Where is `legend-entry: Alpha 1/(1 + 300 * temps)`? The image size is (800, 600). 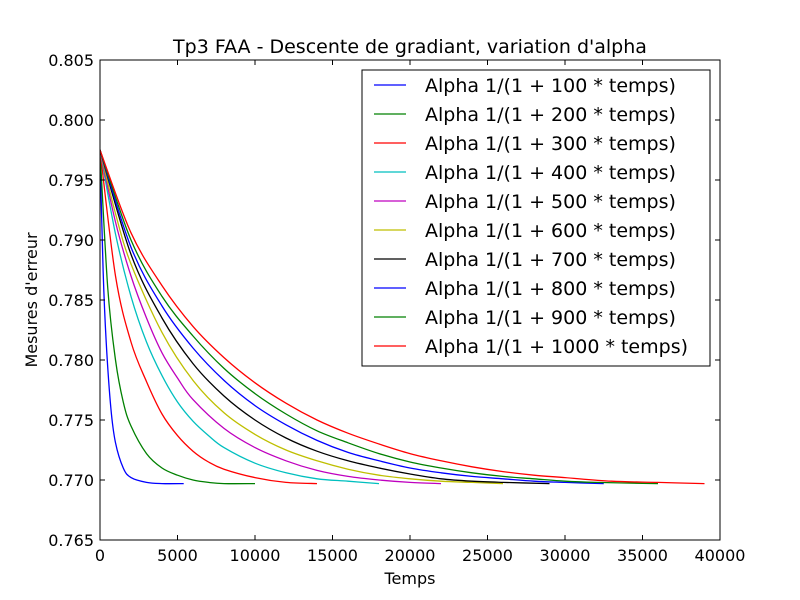 legend-entry: Alpha 1/(1 + 300 * temps) is located at coordinates (525, 144).